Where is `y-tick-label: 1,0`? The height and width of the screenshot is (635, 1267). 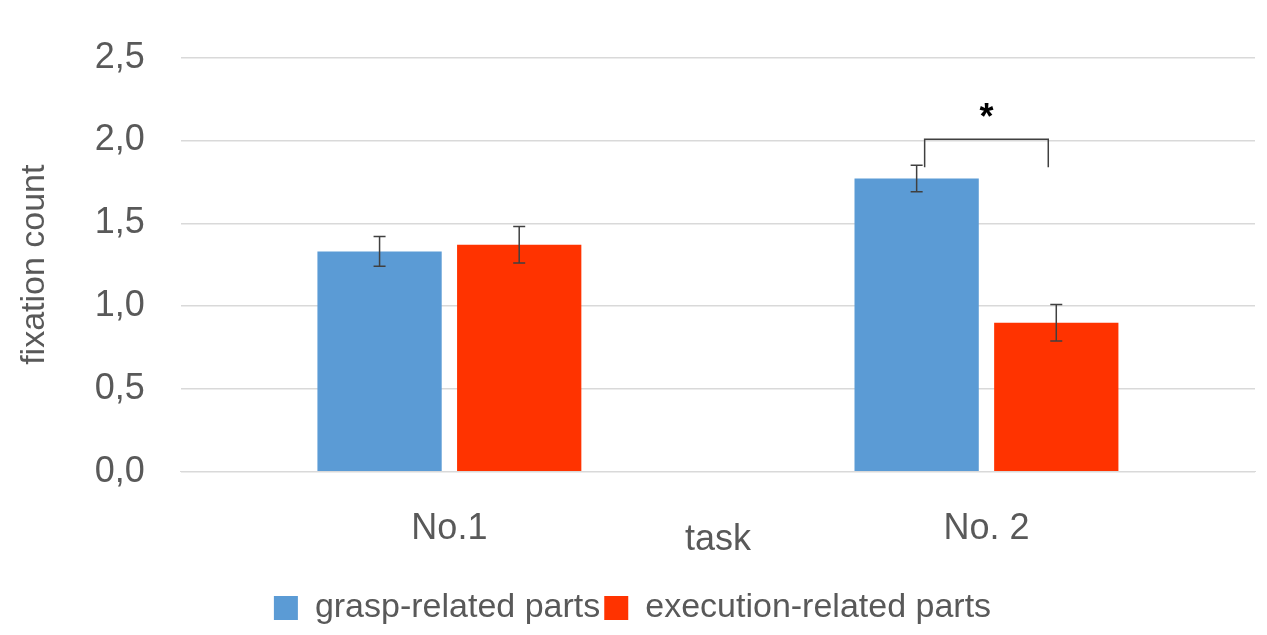
y-tick-label: 1,0 is located at coordinates (119, 304).